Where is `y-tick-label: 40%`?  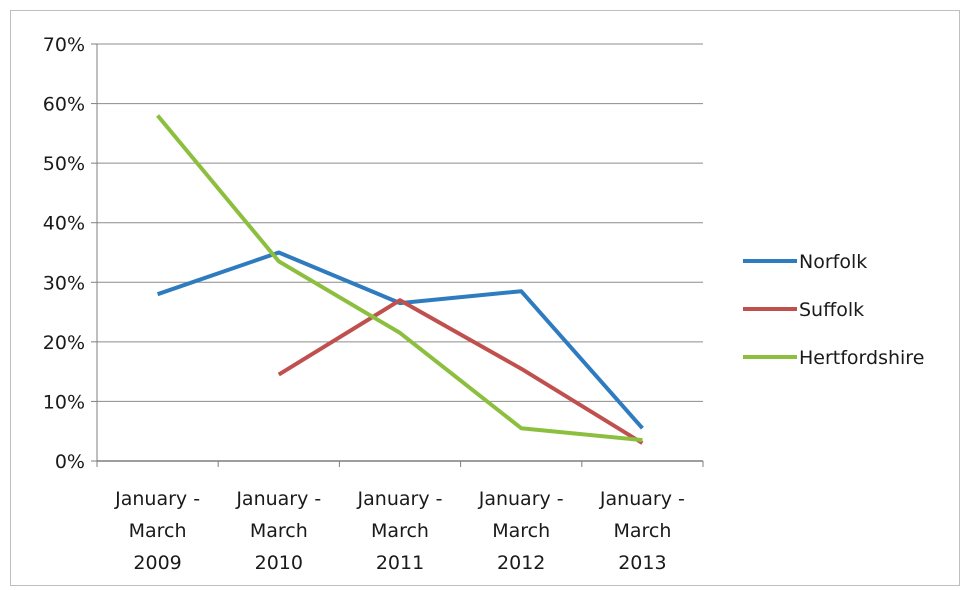
y-tick-label: 40% is located at coordinates (64, 224).